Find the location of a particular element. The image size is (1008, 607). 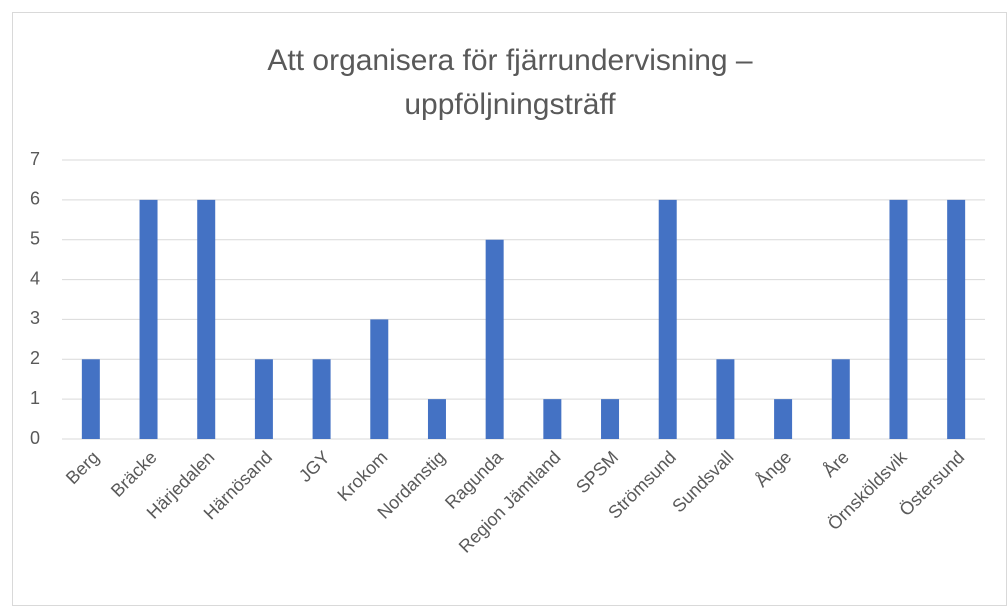

y-tick-label: 0 is located at coordinates (35, 438).